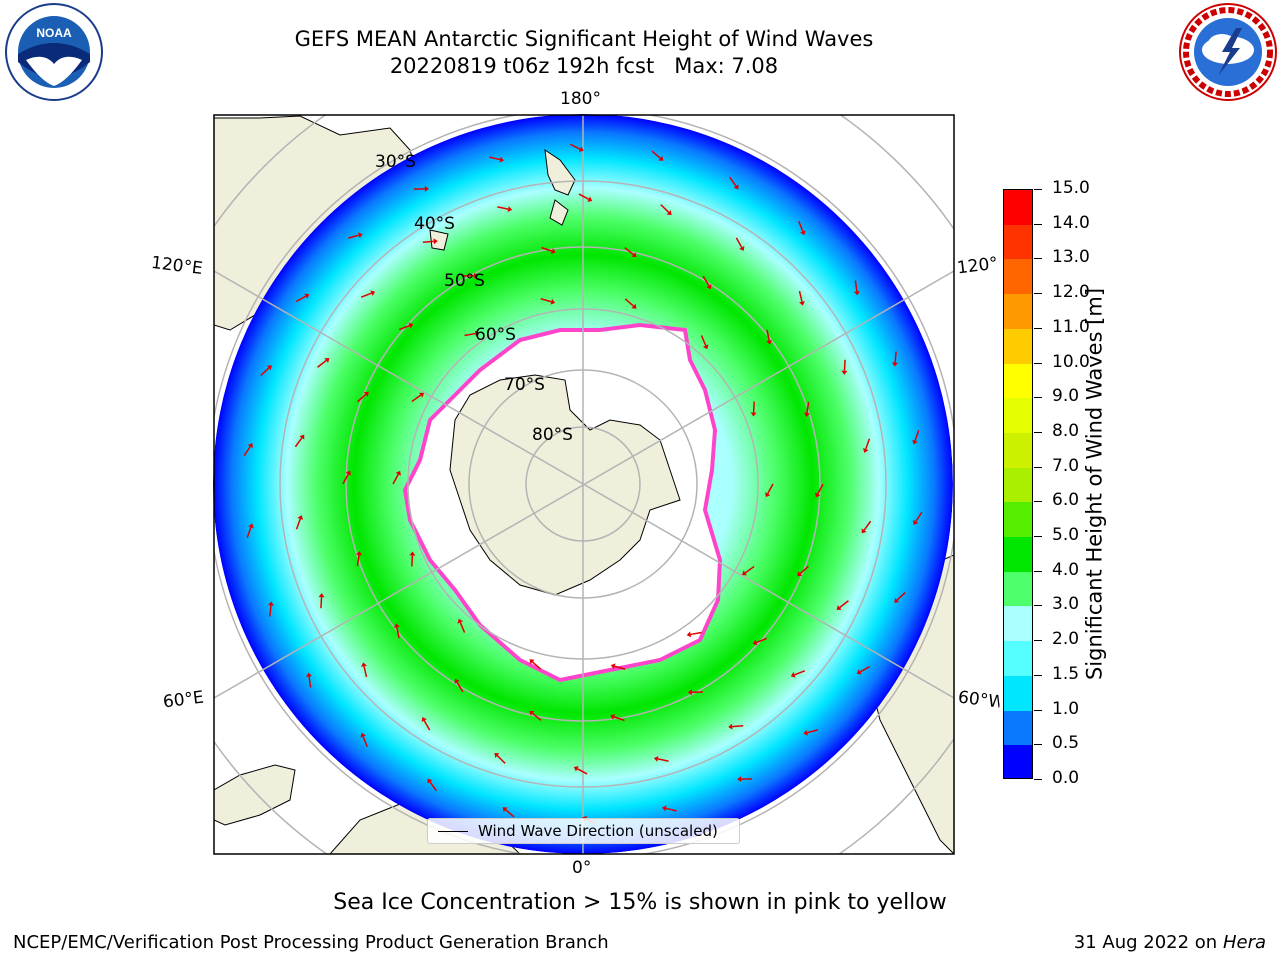 This screenshot has width=1280, height=960. Describe the element at coordinates (1066, 743) in the screenshot. I see `colorbar-tick-label: 0.5` at that location.